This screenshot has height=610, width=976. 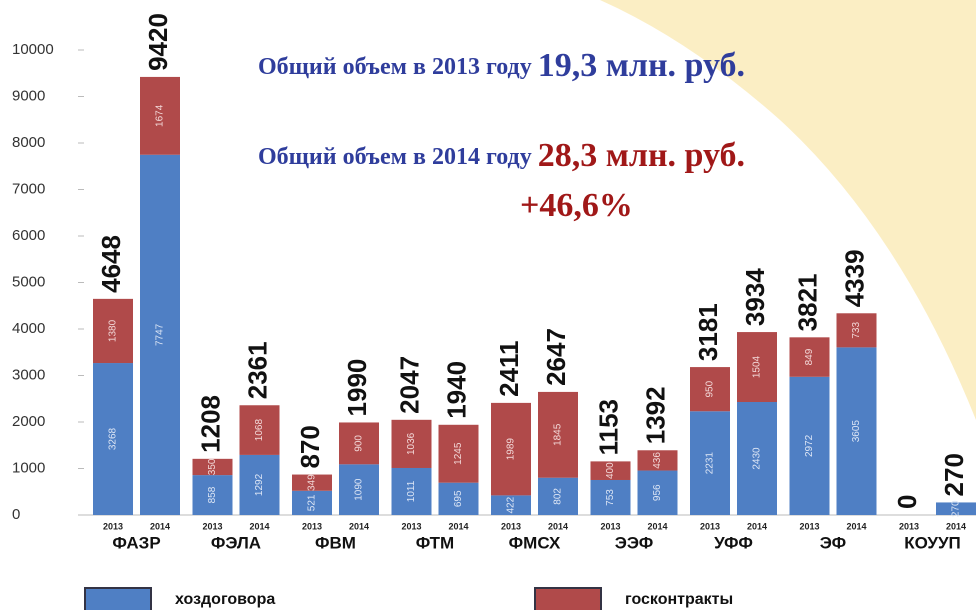 I want to click on total-label: 870, so click(x=310, y=446).